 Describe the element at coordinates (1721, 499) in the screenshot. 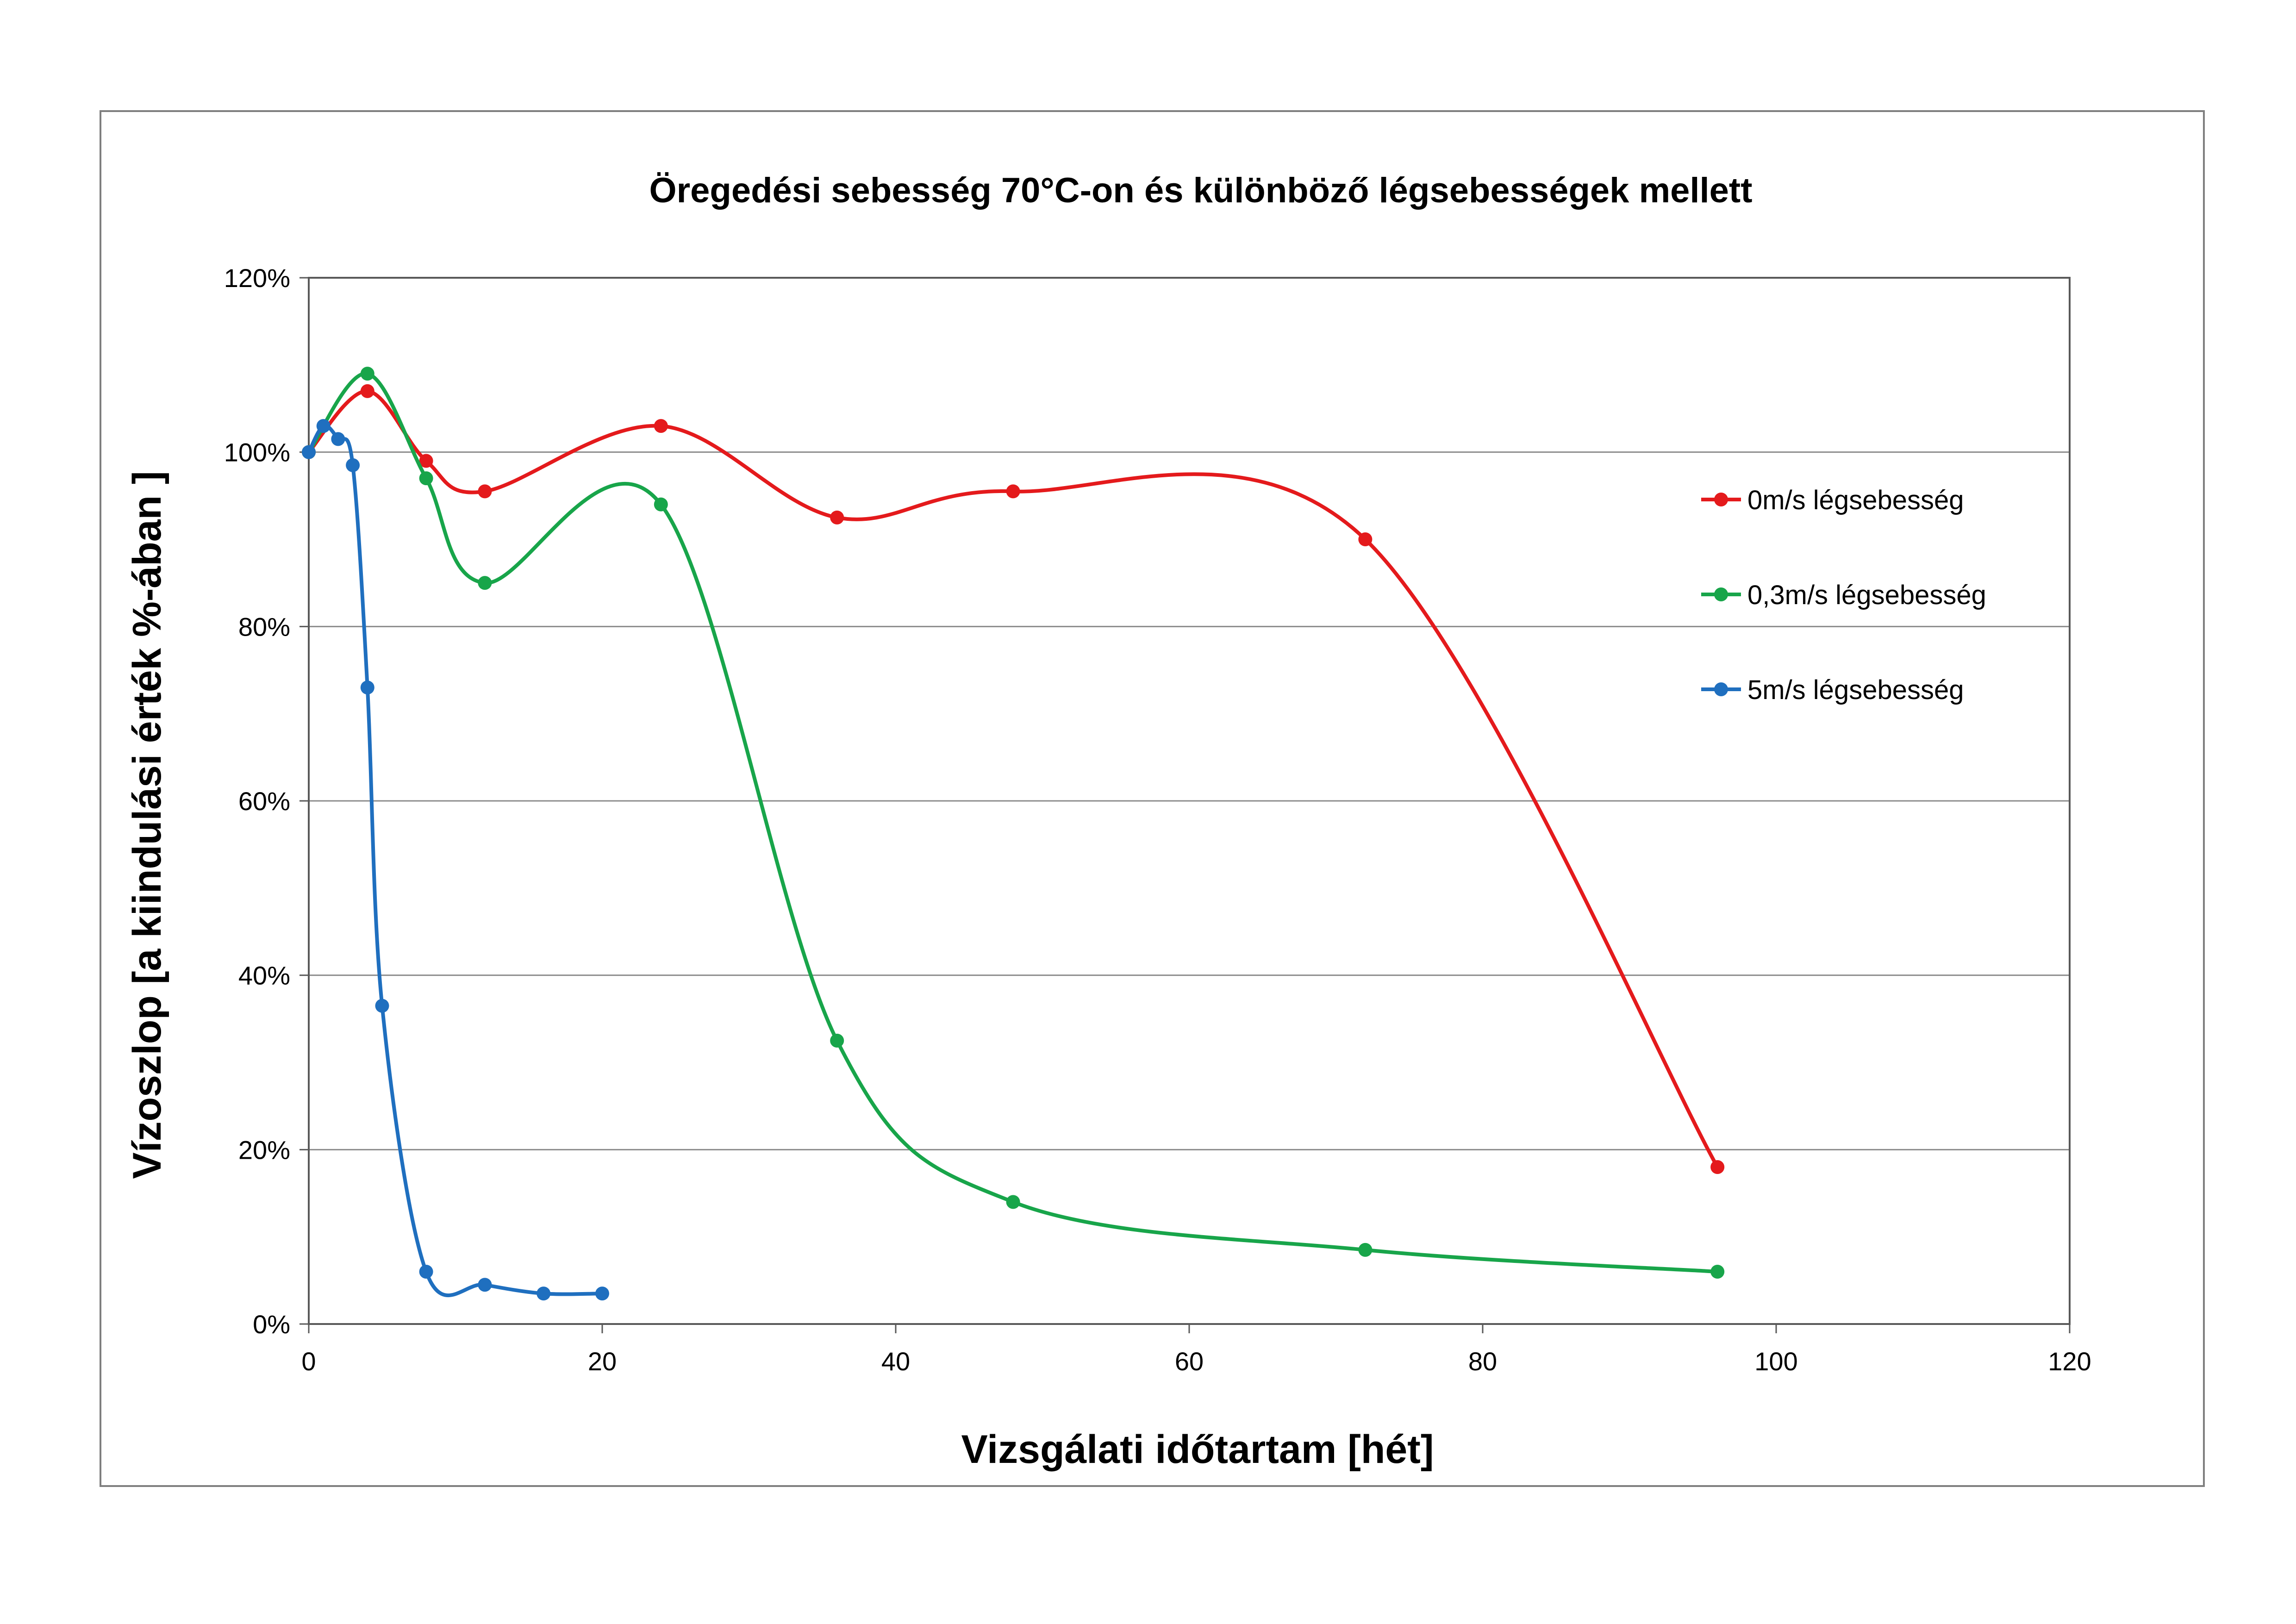

I see `series-1-legend-marker` at that location.